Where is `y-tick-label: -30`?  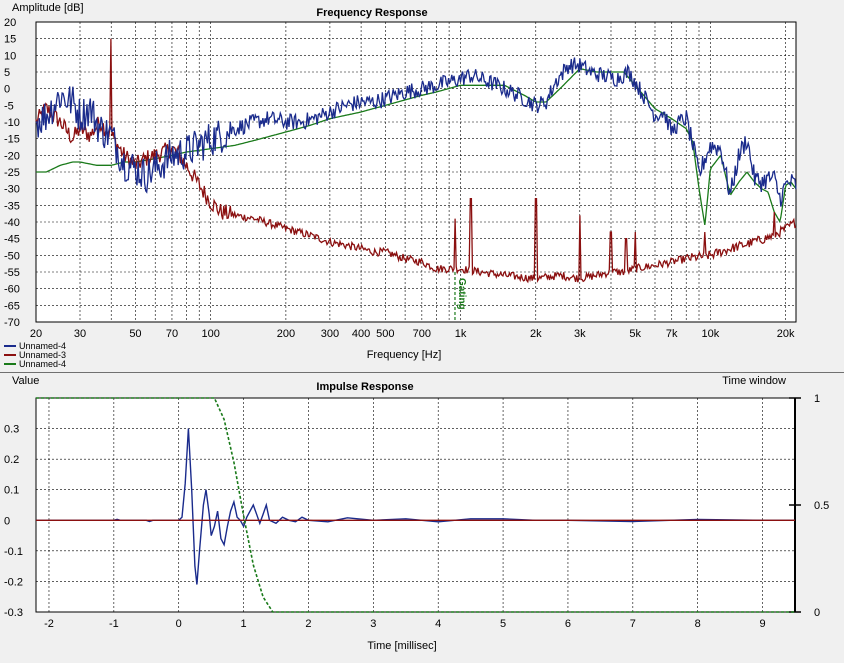
y-tick-label: -30 is located at coordinates (12, 190).